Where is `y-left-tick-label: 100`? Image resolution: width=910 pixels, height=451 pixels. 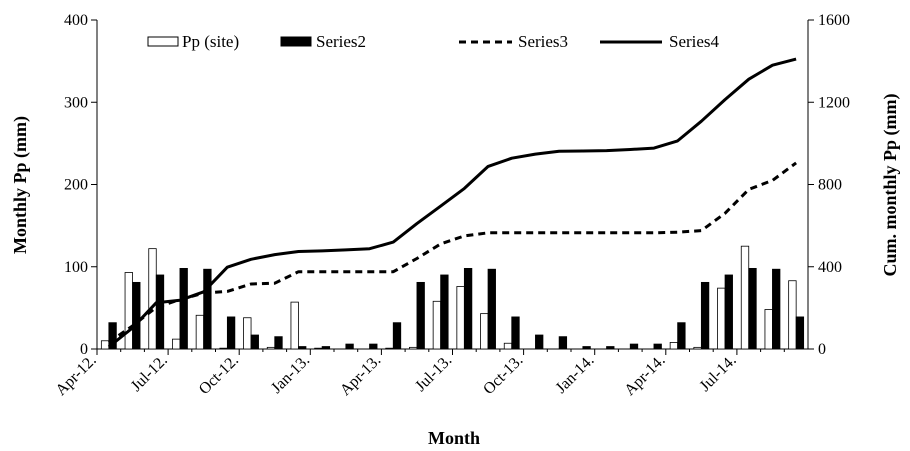
y-left-tick-label: 100 is located at coordinates (76, 267).